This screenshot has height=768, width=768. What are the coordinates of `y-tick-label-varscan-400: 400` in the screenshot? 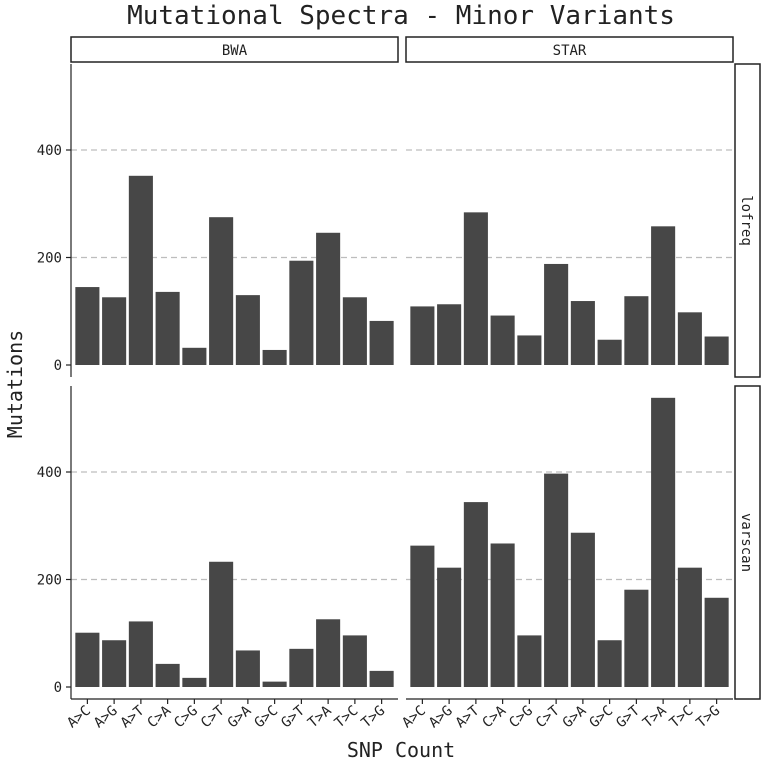 It's located at (49, 473).